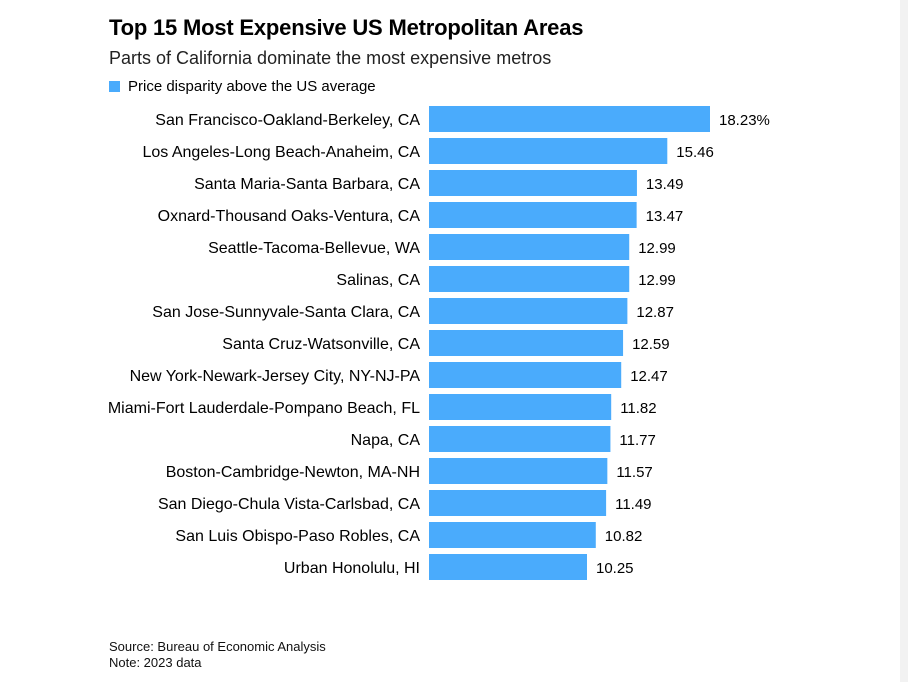 The height and width of the screenshot is (682, 908). Describe the element at coordinates (293, 472) in the screenshot. I see `category-label: Boston-Cambridge-Newton, MA-NH` at that location.